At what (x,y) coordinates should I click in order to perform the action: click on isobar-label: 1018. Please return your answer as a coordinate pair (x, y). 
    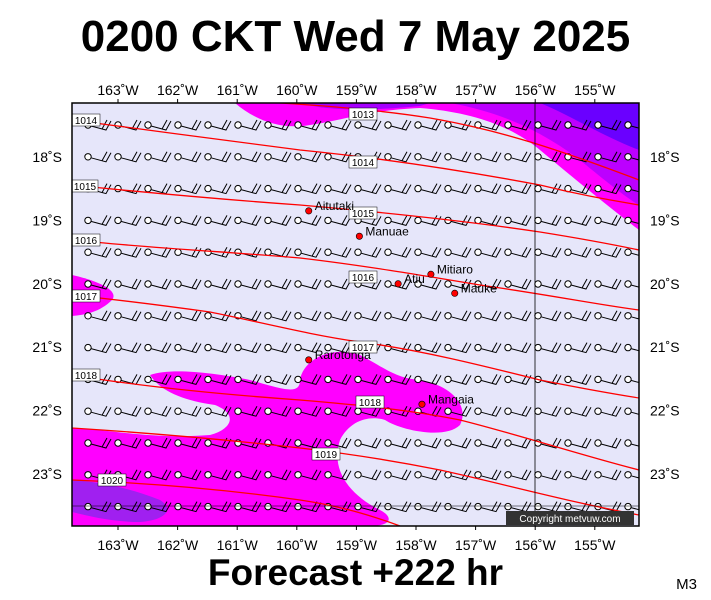
    Looking at the image, I should click on (370, 403).